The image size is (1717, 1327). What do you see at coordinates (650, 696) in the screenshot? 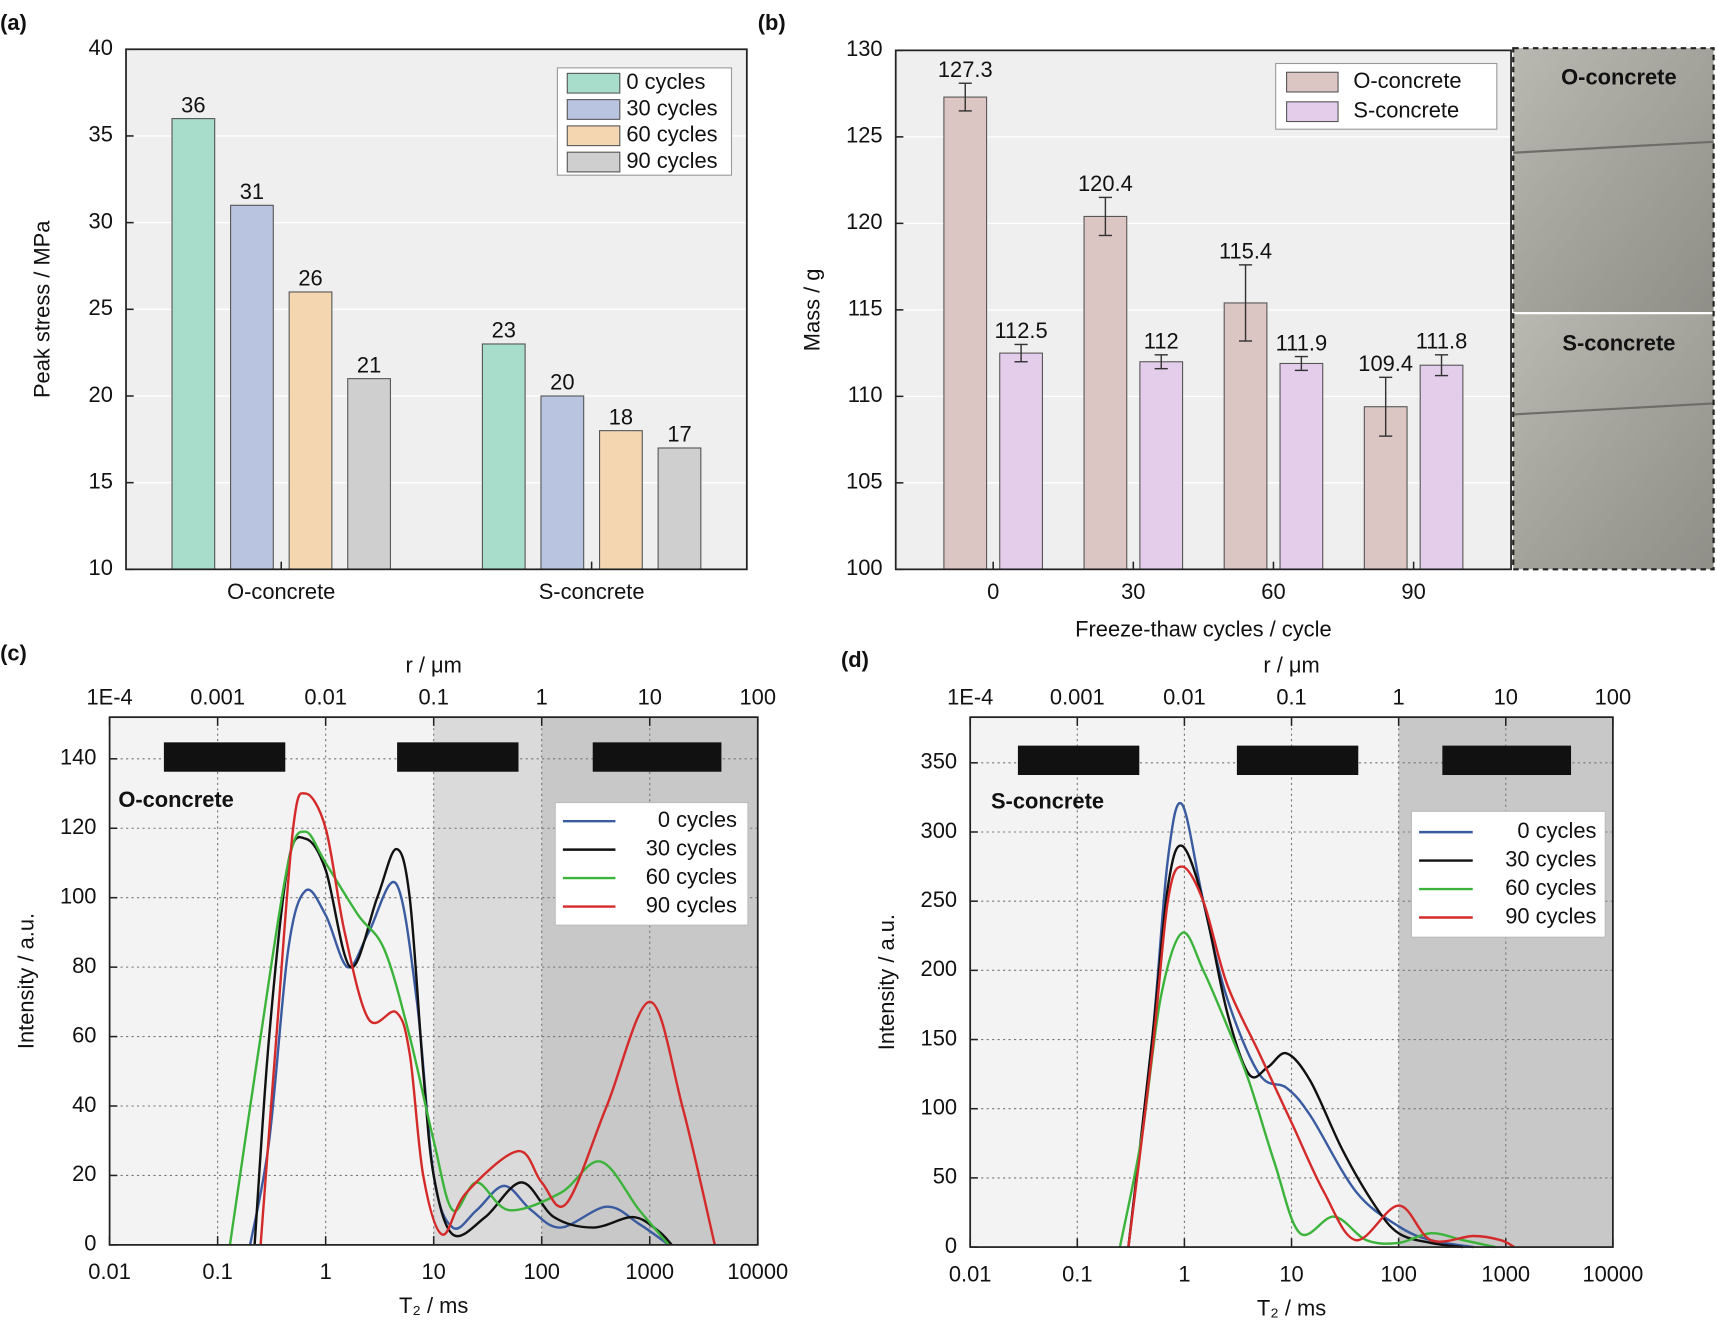
I see `x2-tick-label: 10` at bounding box center [650, 696].